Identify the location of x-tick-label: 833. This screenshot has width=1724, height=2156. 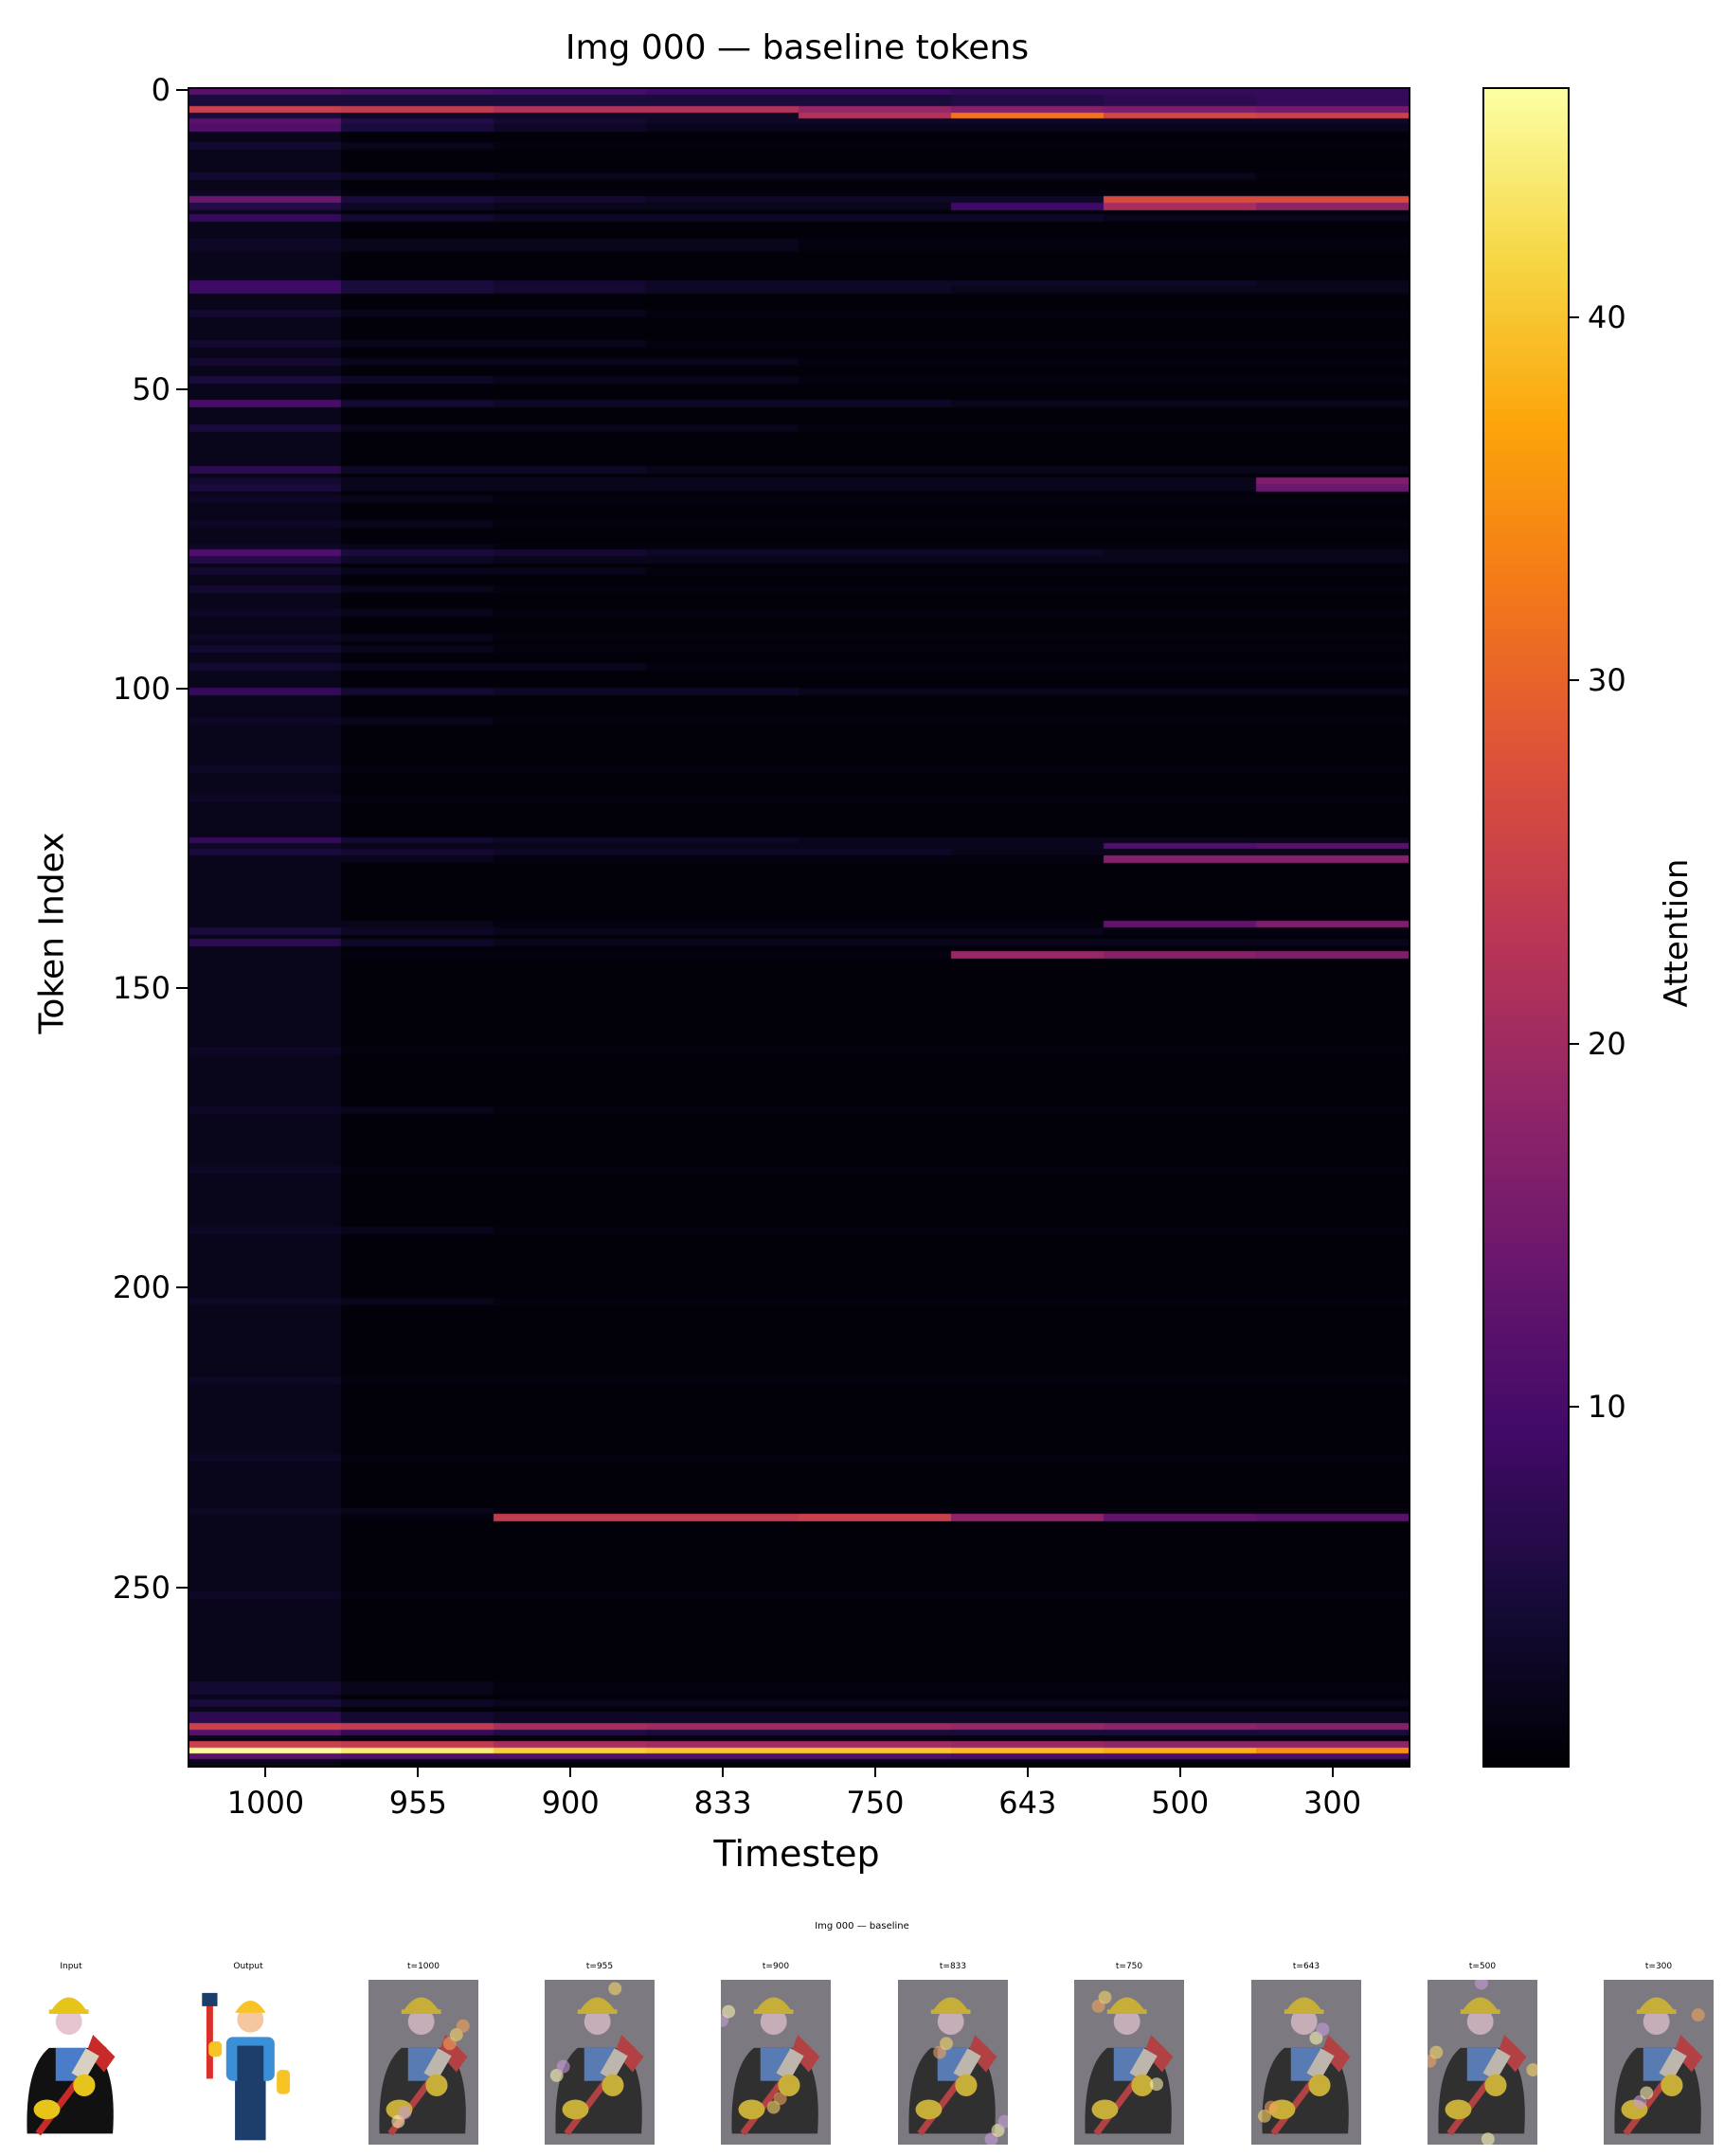
(722, 1803).